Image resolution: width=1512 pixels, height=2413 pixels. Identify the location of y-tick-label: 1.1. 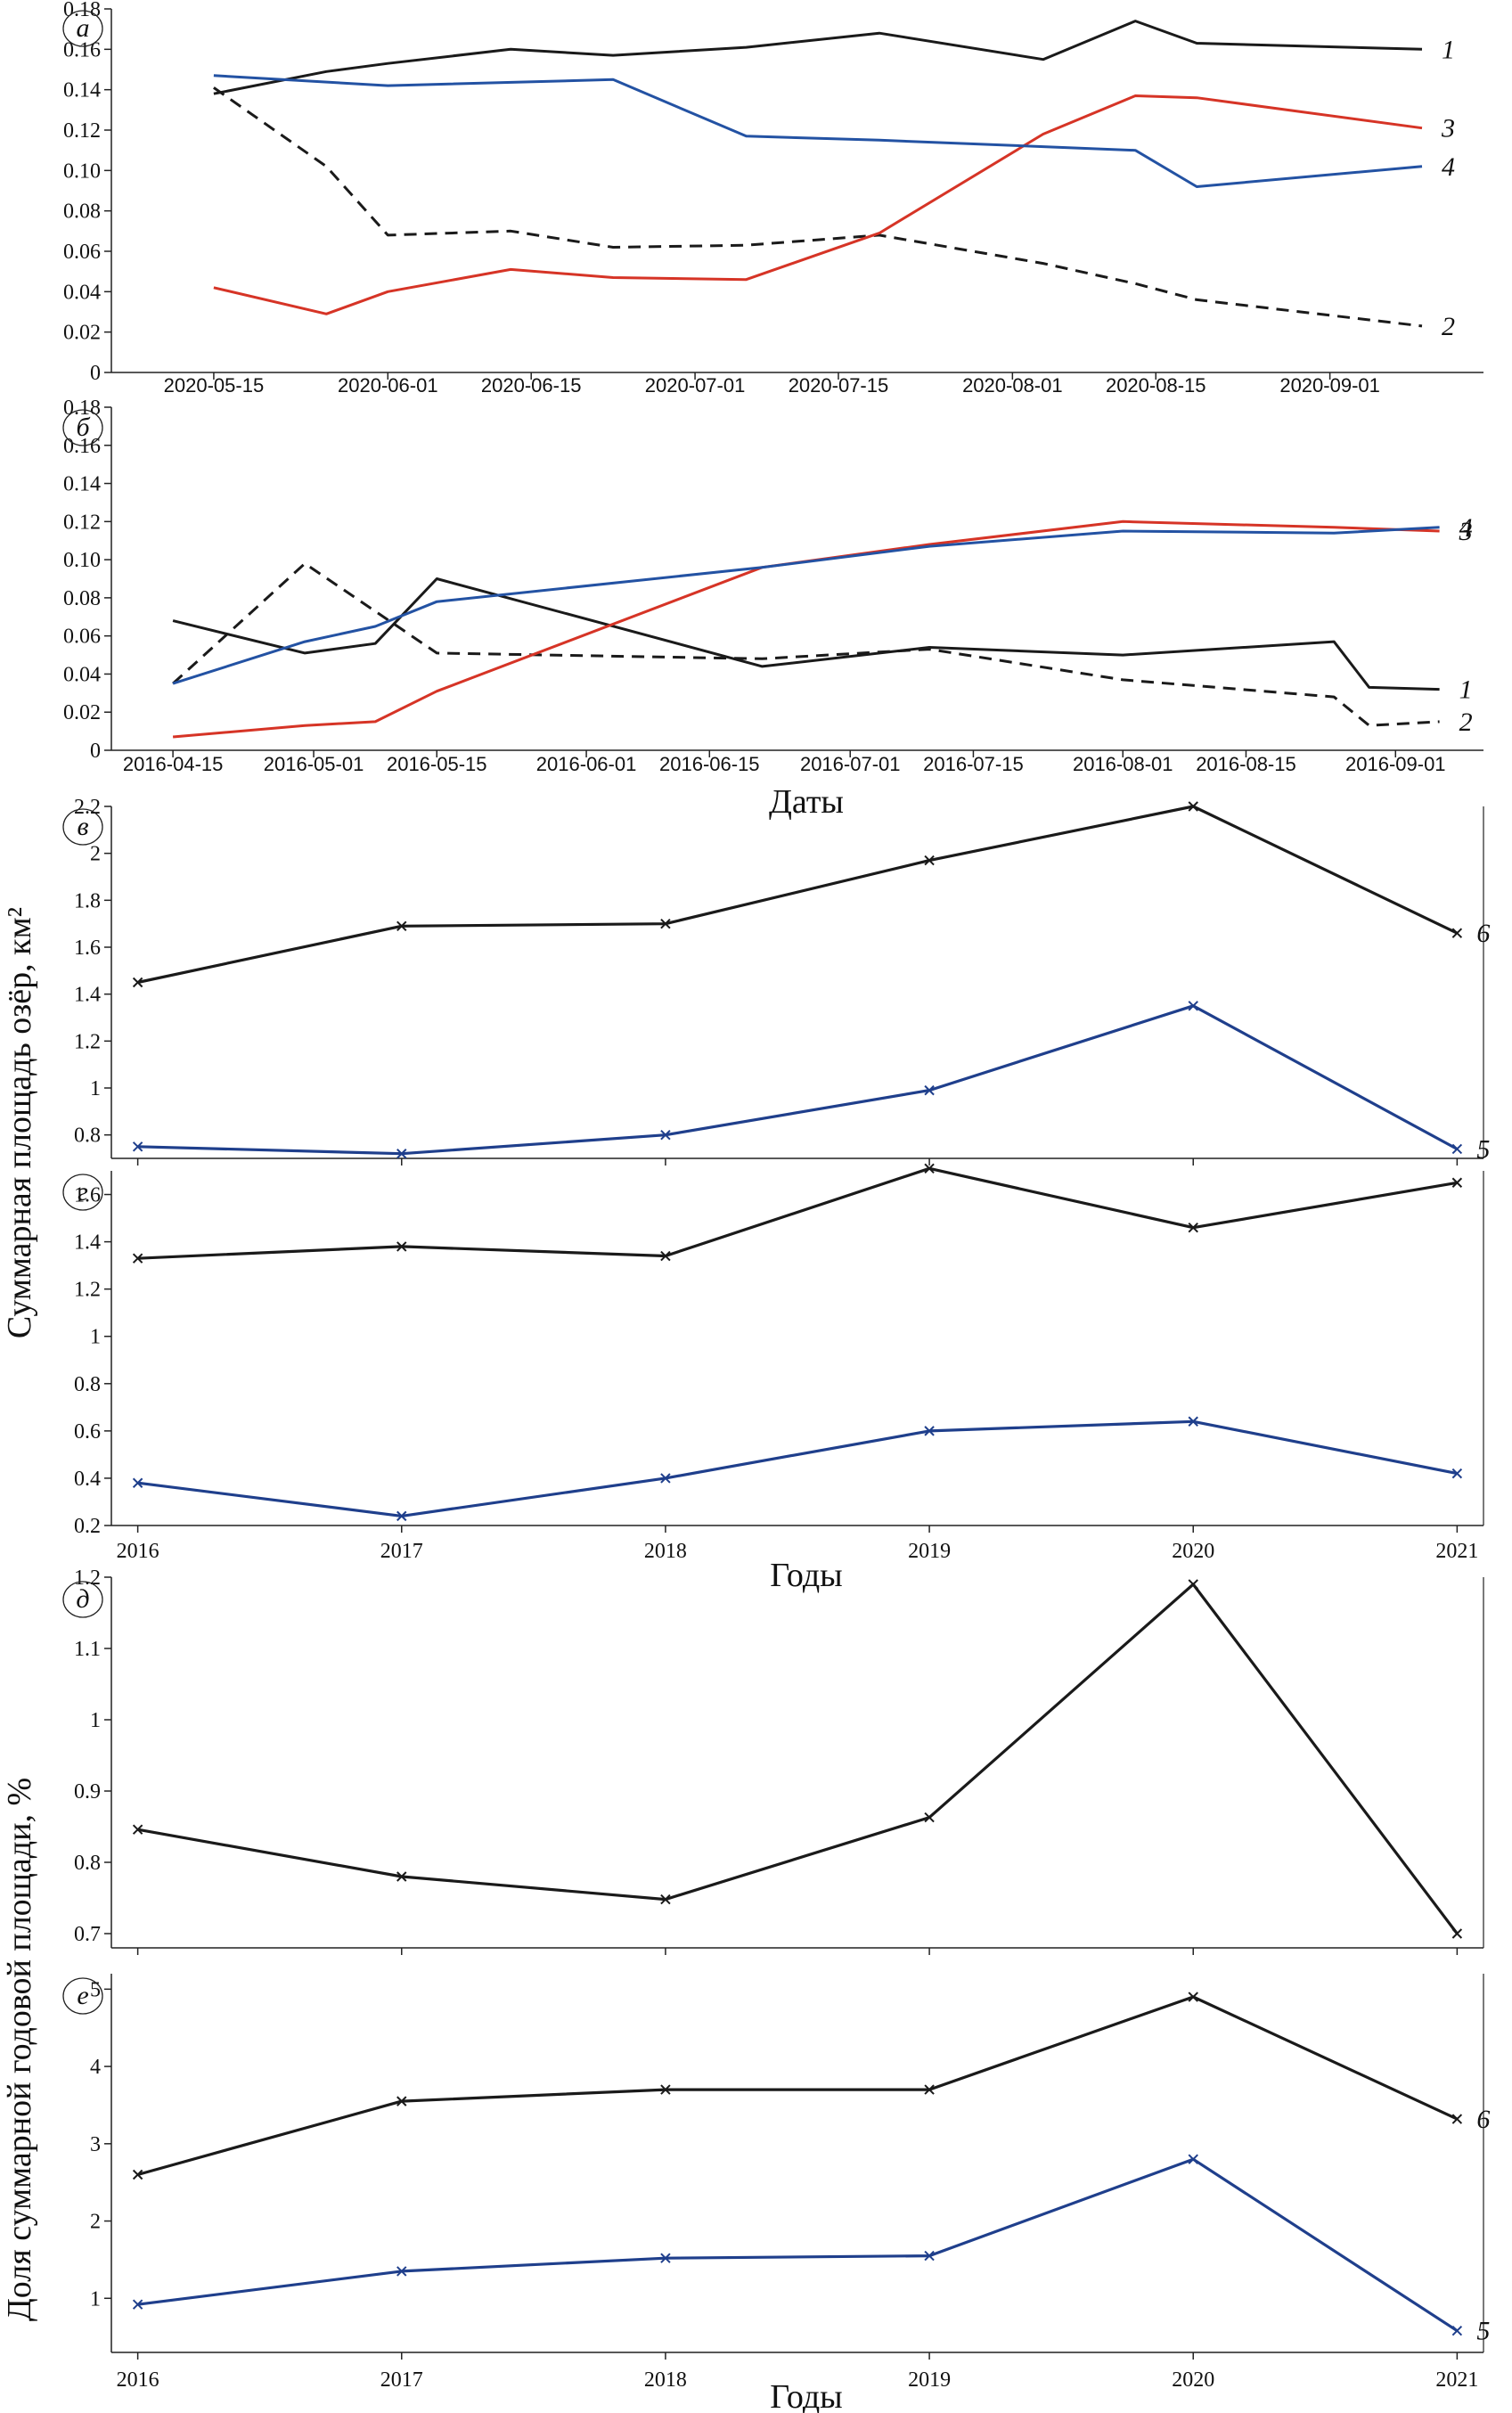
(87, 1649).